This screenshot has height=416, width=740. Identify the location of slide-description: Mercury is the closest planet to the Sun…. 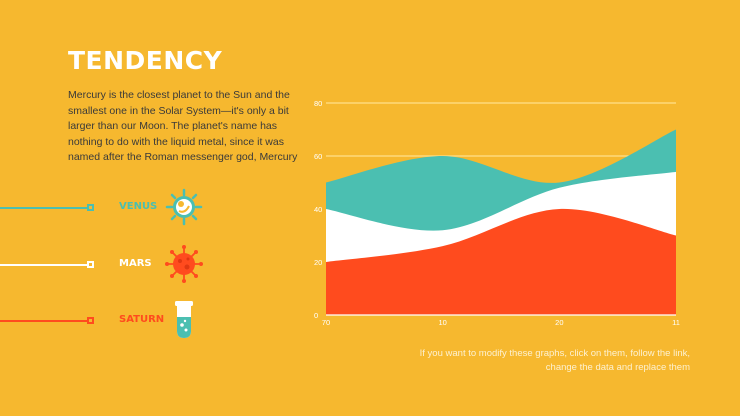
(183, 126).